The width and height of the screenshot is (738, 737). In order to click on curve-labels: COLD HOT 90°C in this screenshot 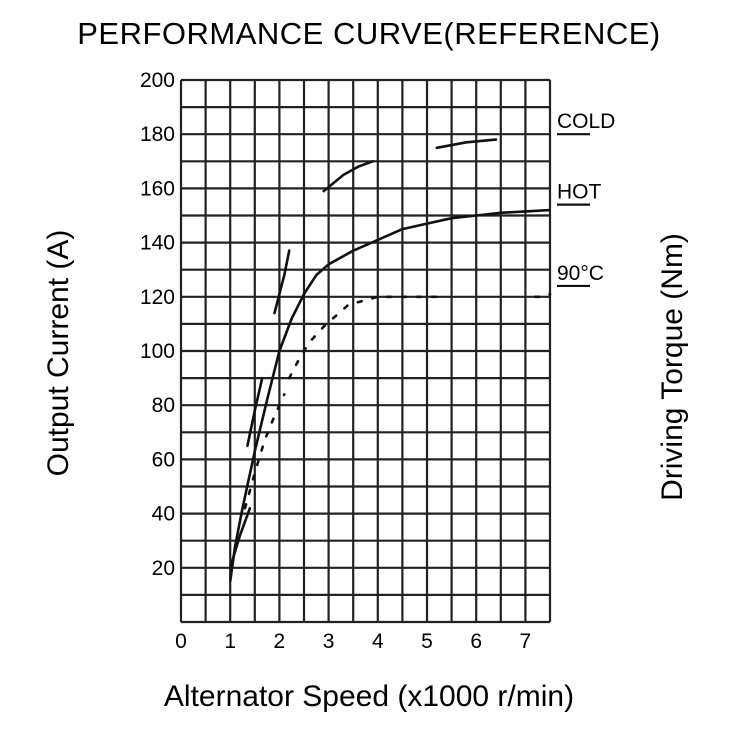, I will do `click(586, 199)`.